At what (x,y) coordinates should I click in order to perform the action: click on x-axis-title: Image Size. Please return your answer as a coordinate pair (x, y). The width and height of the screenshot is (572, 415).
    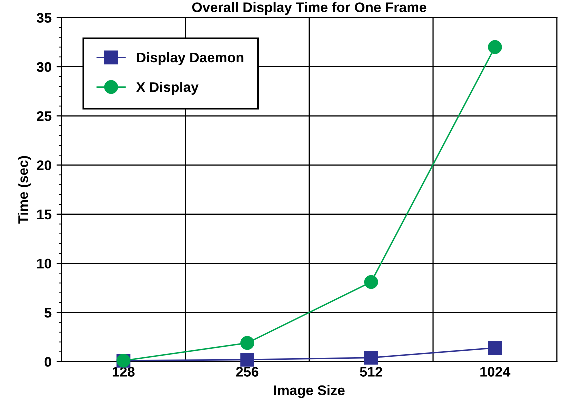
    Looking at the image, I should click on (309, 391).